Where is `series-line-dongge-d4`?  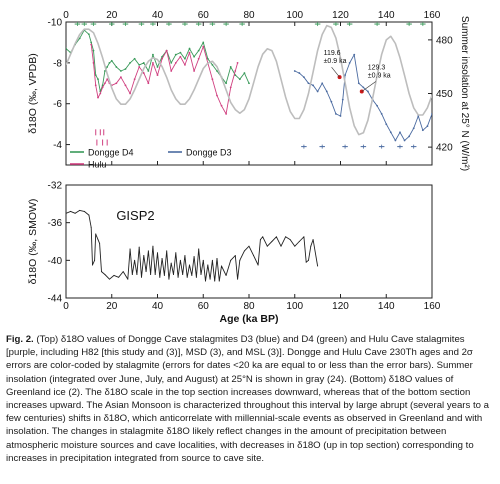
series-line-dongge-d4 is located at coordinates (158, 60).